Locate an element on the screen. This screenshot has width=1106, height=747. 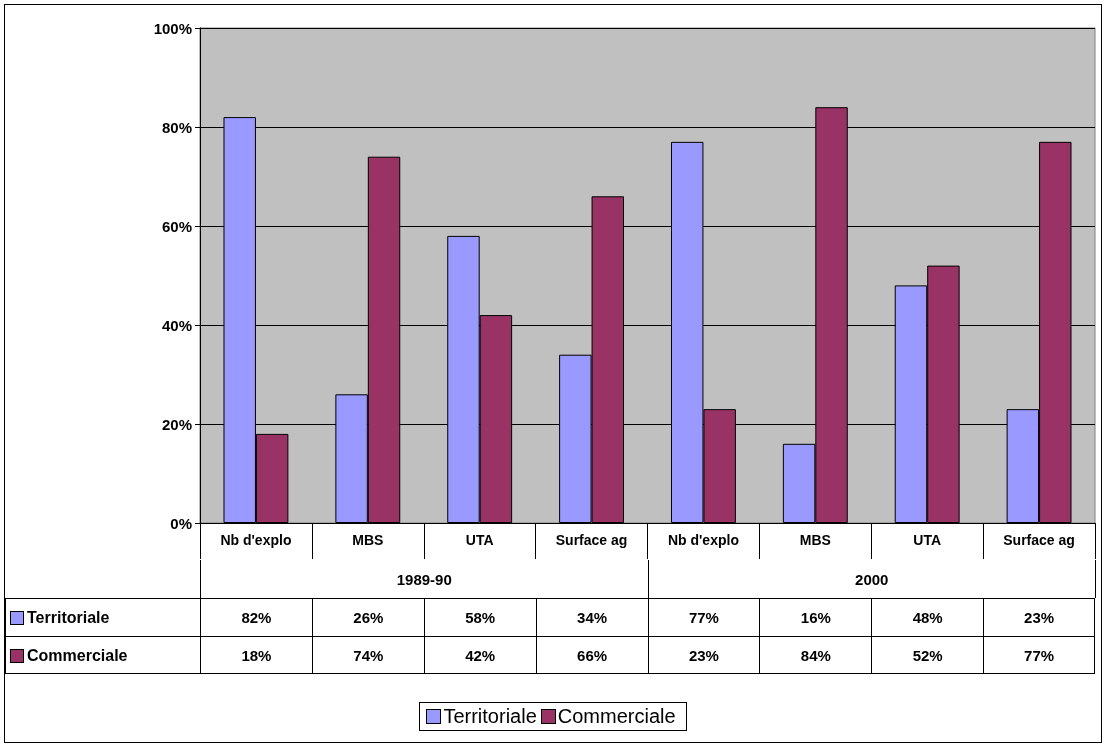
y-tick-label: 20% is located at coordinates (176, 424).